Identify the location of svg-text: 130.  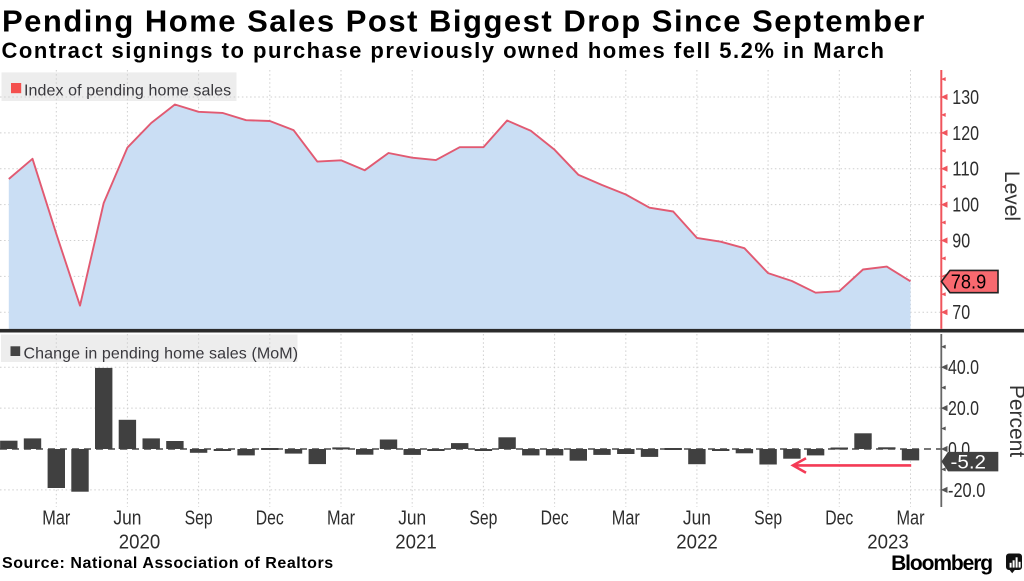
(965, 97).